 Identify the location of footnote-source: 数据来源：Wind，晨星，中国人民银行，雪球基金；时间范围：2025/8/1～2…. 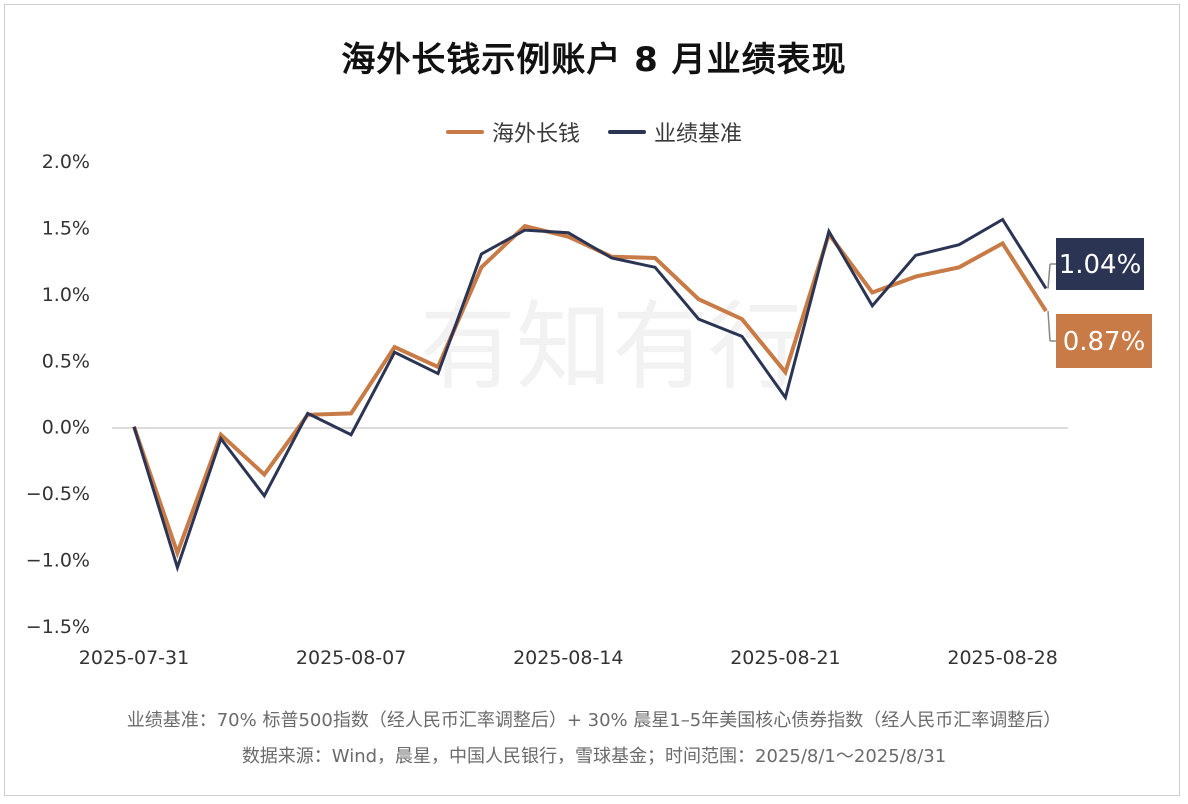
(594, 756).